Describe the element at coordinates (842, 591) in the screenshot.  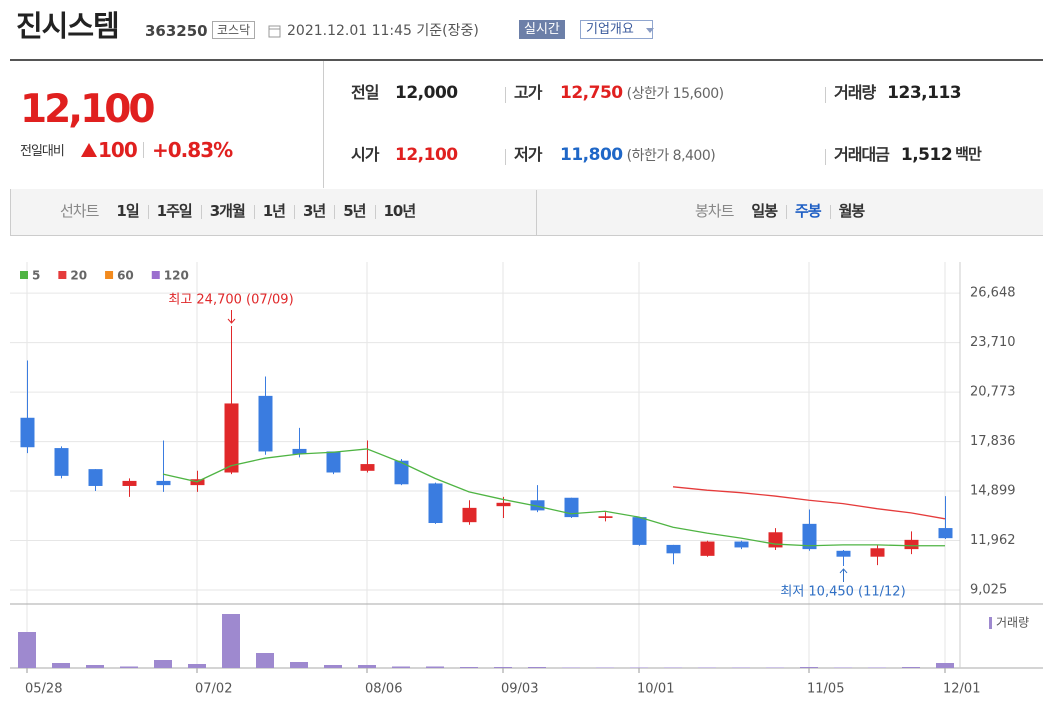
I see `low-annotation: 최저 10,450 (11/12)` at that location.